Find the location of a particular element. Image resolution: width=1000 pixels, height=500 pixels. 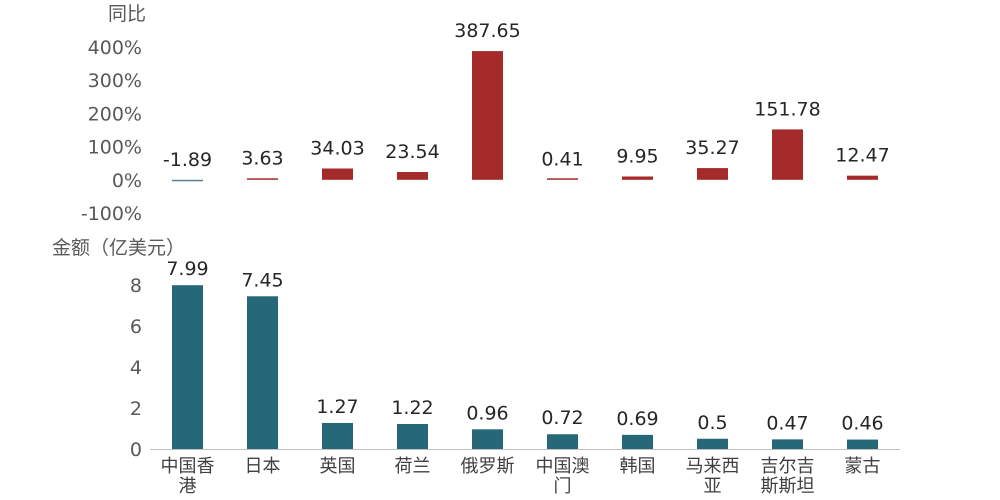

category-label-line: 吉尔吉 is located at coordinates (788, 466).